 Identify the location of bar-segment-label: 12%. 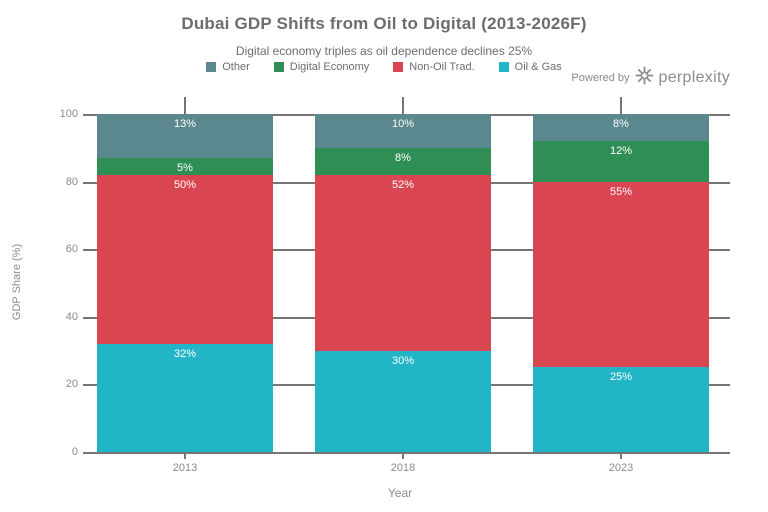
(621, 151).